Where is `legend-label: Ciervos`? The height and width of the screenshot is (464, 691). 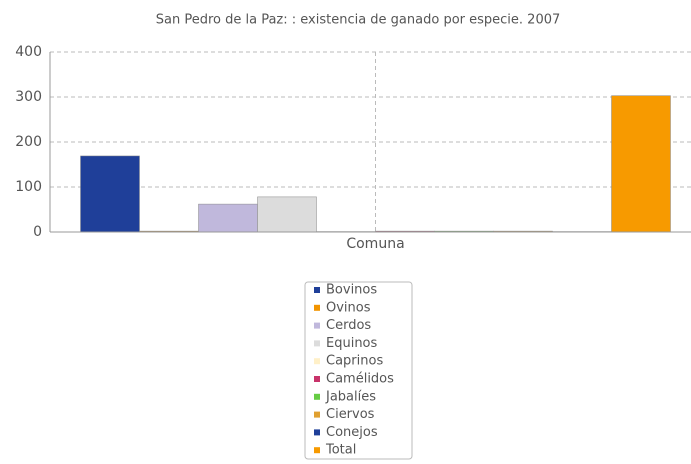
legend-label: Ciervos is located at coordinates (350, 414).